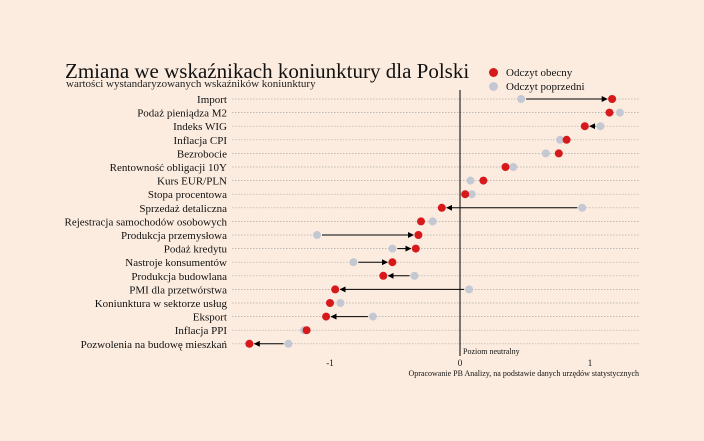 This screenshot has width=704, height=441. What do you see at coordinates (201, 331) in the screenshot?
I see `category-label: Inflacja PPI` at bounding box center [201, 331].